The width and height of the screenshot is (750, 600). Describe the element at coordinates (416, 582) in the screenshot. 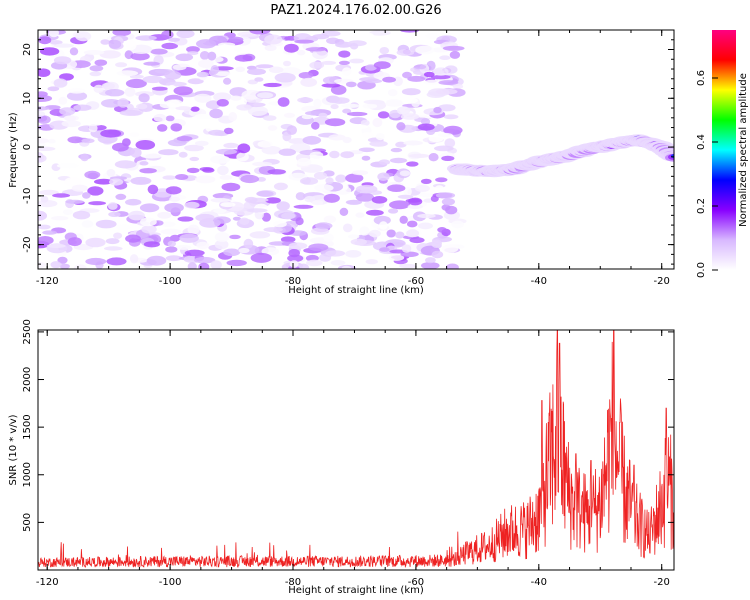

I see `snr-x-tick-label: -60` at that location.